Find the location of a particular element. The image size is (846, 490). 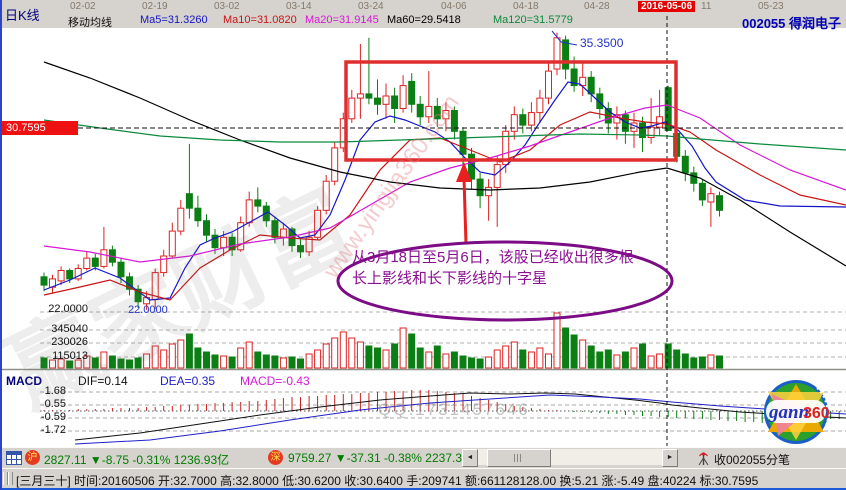

date-tick: 02-19 is located at coordinates (155, 6).